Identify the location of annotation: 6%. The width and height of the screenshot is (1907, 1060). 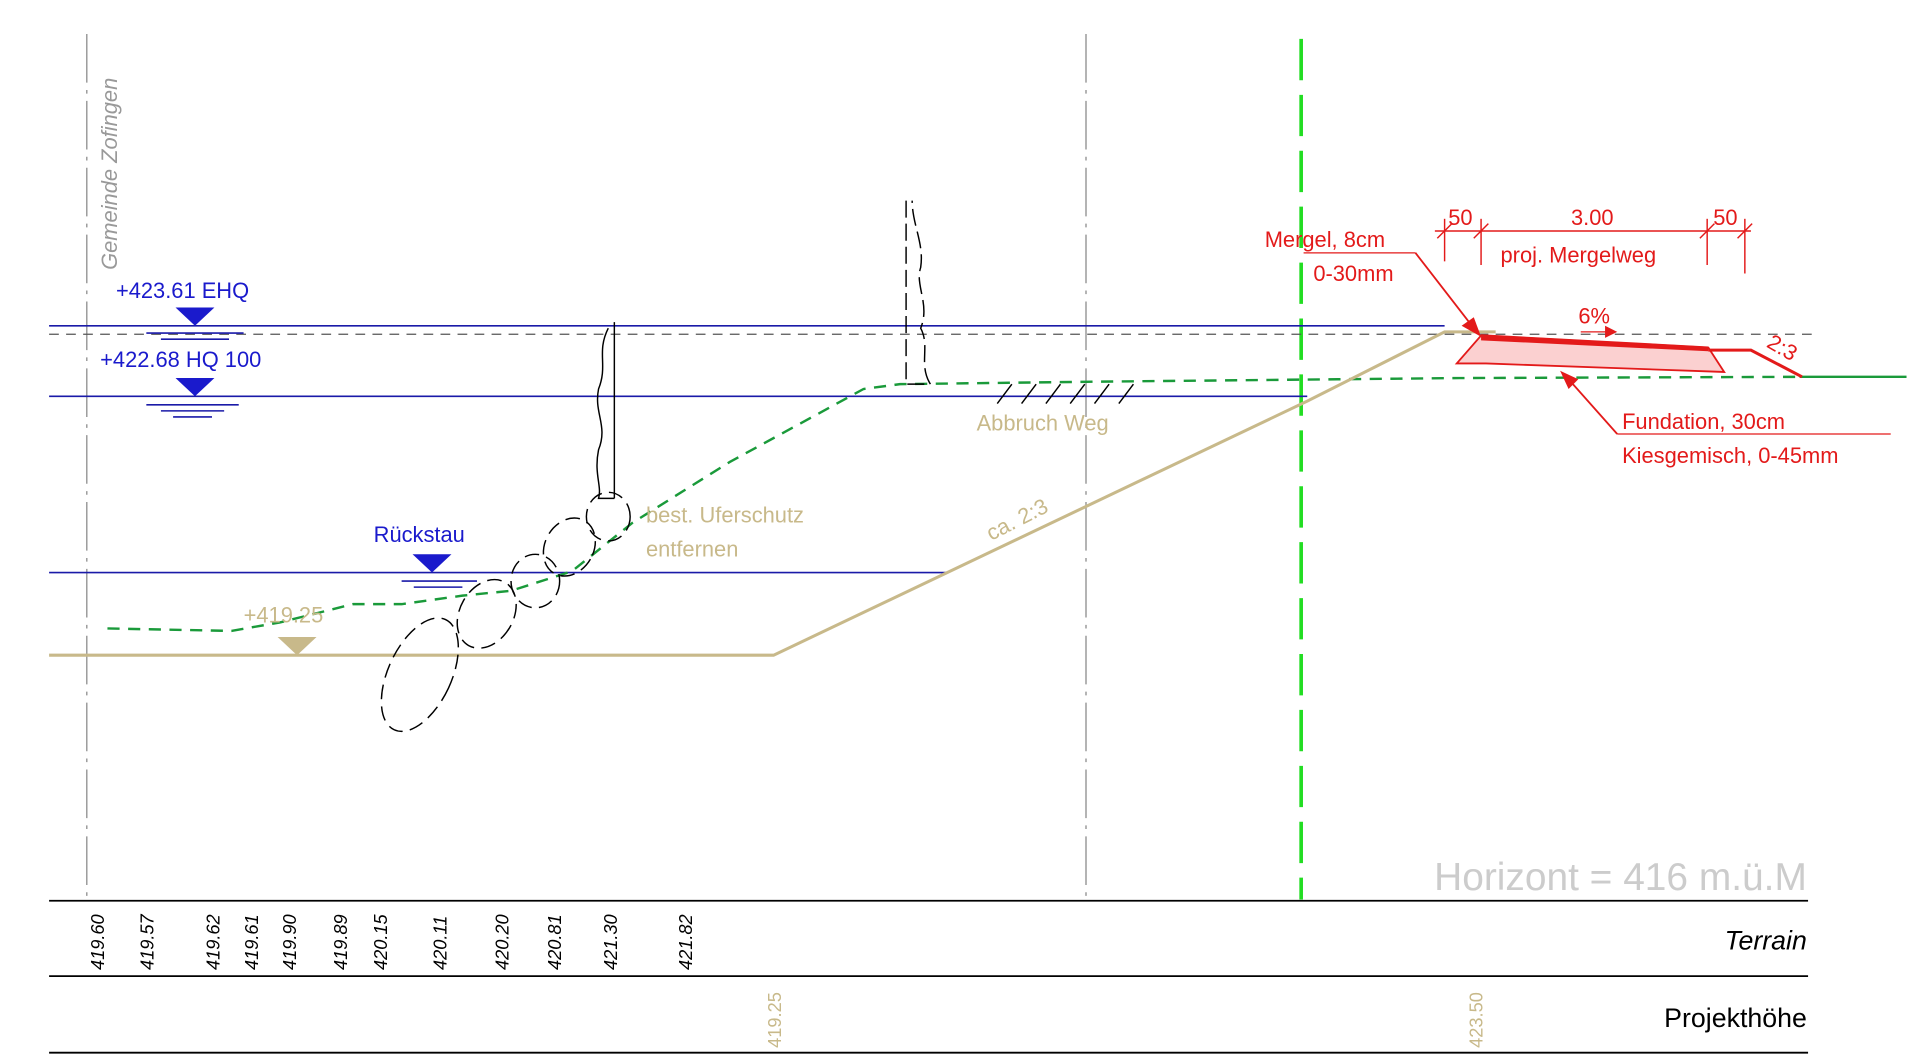
(1594, 315).